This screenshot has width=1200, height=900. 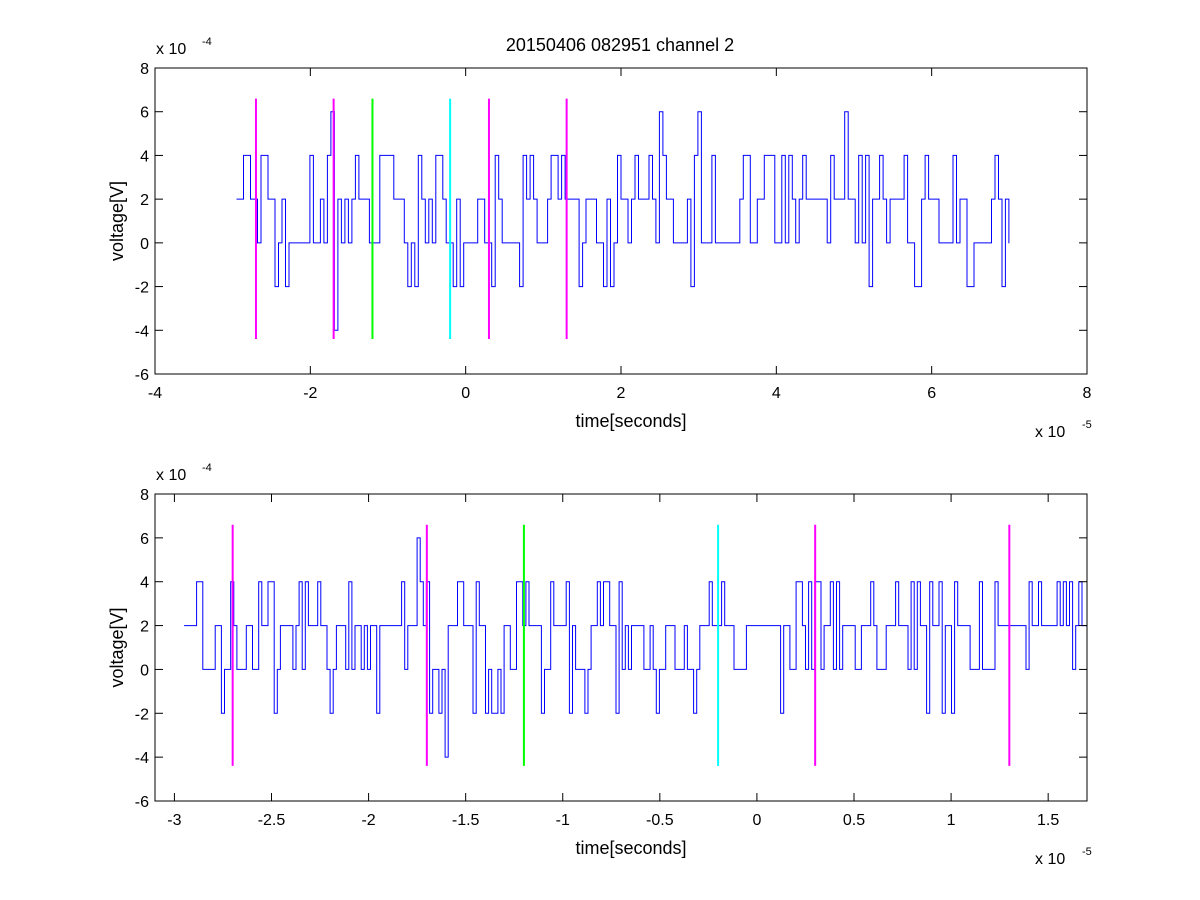 What do you see at coordinates (1048, 820) in the screenshot?
I see `x-tick-label: 1.5` at bounding box center [1048, 820].